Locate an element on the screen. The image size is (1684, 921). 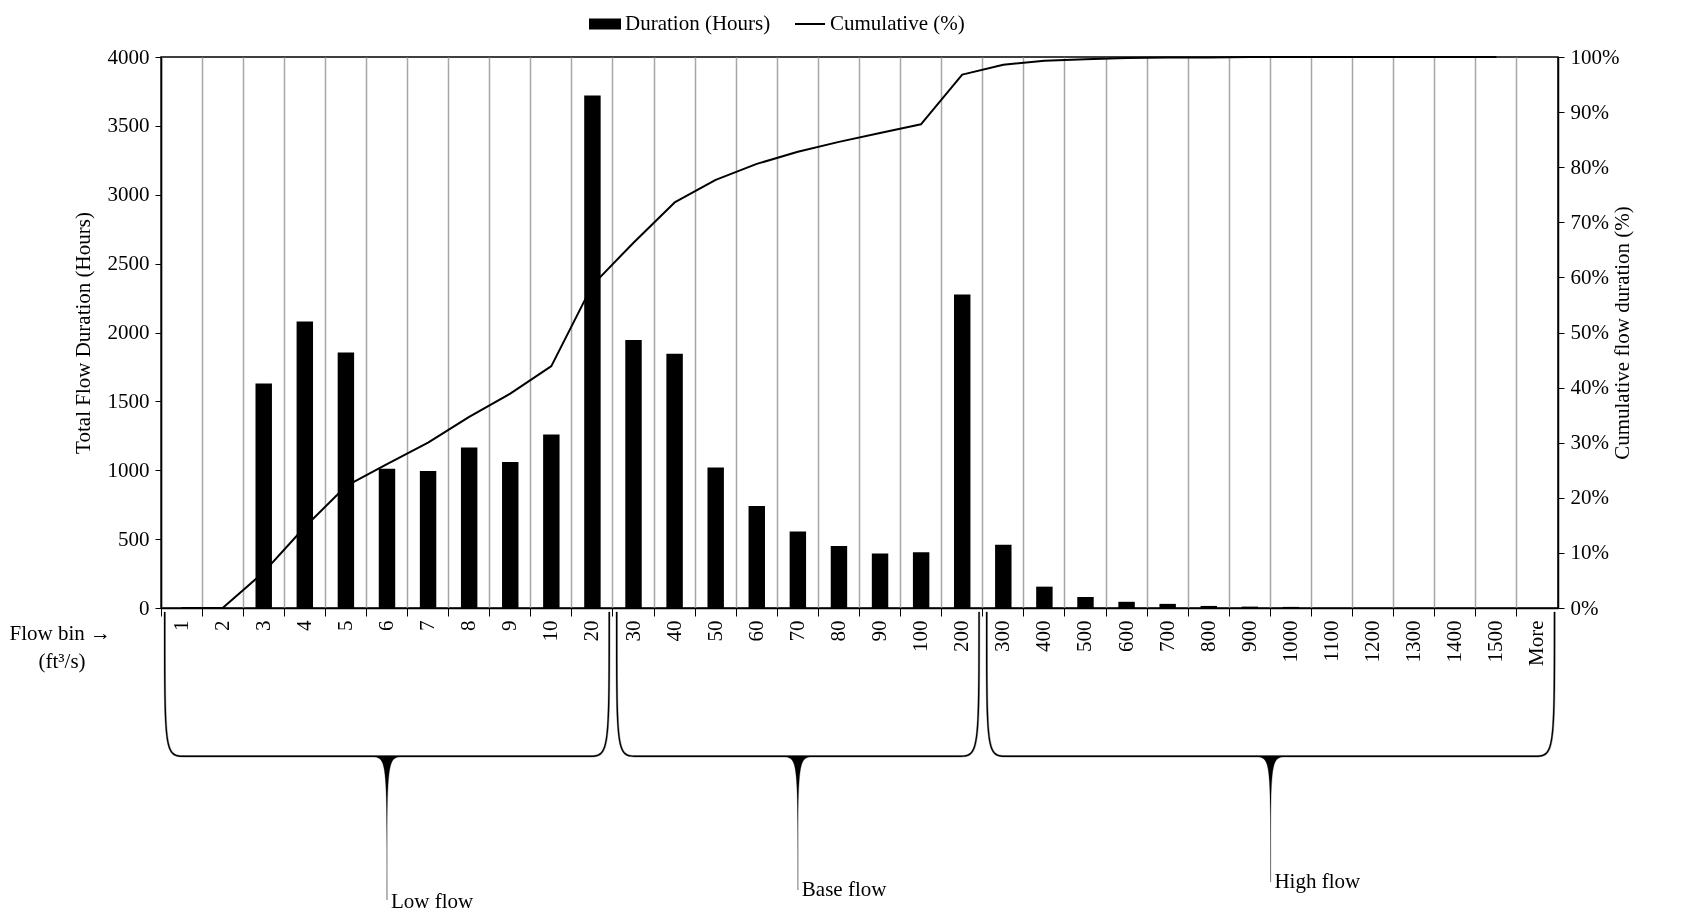
text: Flow bin → is located at coordinates (60, 633).